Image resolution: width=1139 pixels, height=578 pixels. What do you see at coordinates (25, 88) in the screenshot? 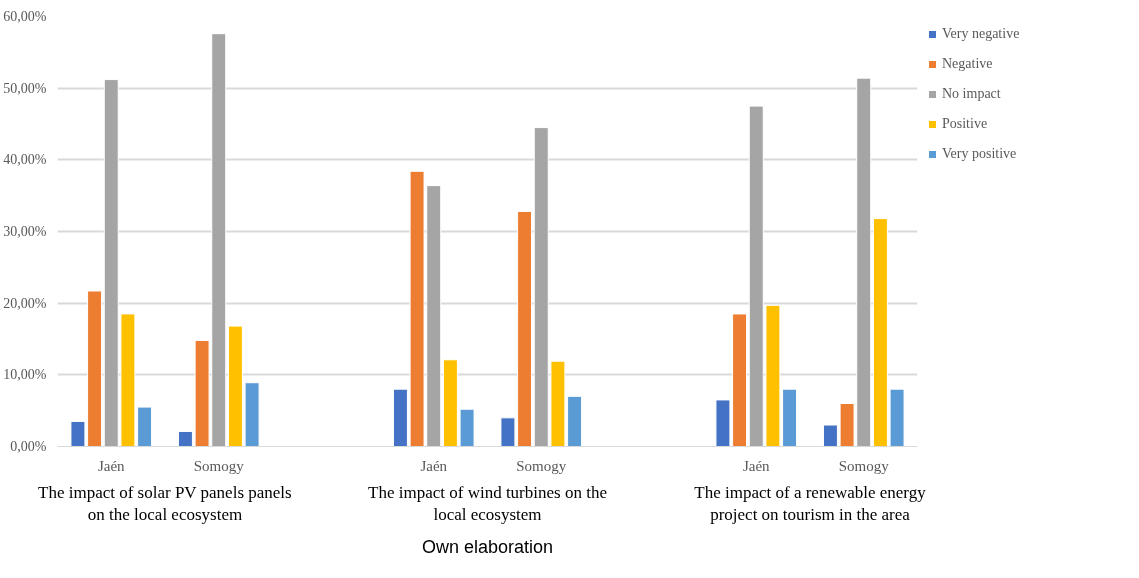
I see `y-tick-label: 50,00%` at bounding box center [25, 88].